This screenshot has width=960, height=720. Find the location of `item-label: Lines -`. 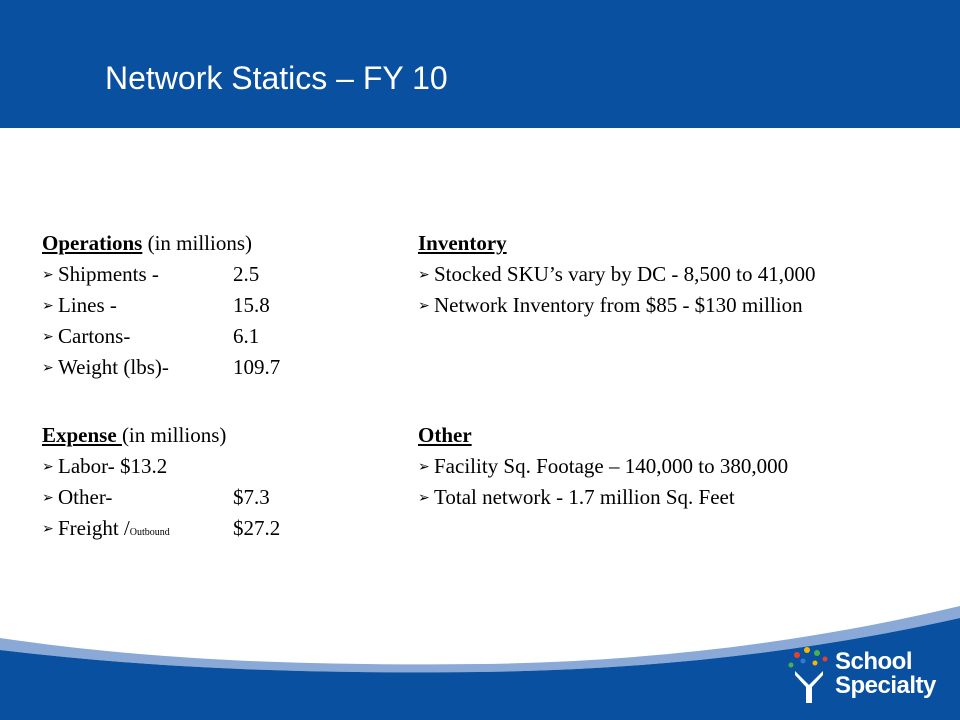

item-label: Lines - is located at coordinates (87, 305).